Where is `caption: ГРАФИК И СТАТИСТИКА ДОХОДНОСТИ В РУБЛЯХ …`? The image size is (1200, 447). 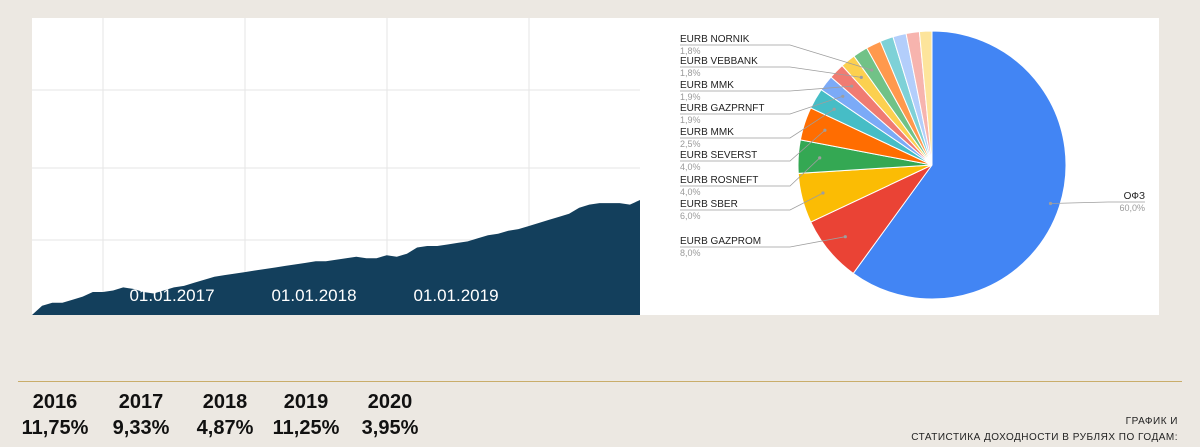
caption: ГРАФИК И СТАТИСТИКА ДОХОДНОСТИ В РУБЛЯХ … is located at coordinates (1044, 430).